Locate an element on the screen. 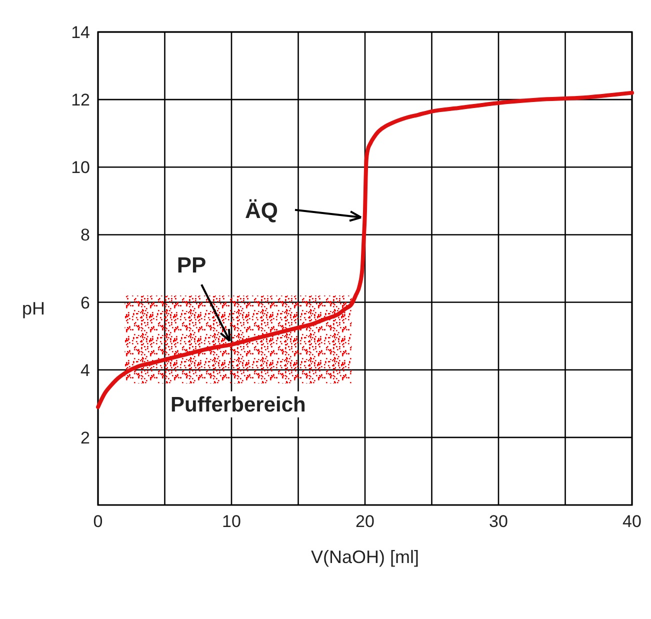 The height and width of the screenshot is (619, 651). y-tick-label: 8 is located at coordinates (85, 235).